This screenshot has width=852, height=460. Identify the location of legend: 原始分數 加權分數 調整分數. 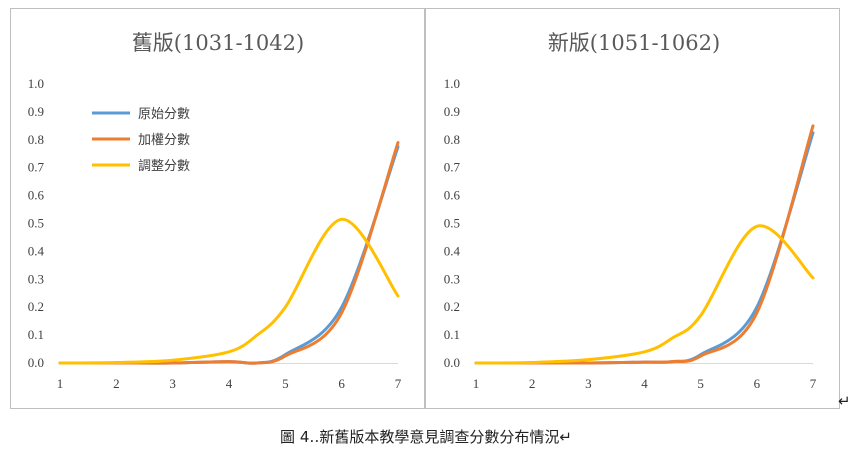
(141, 140).